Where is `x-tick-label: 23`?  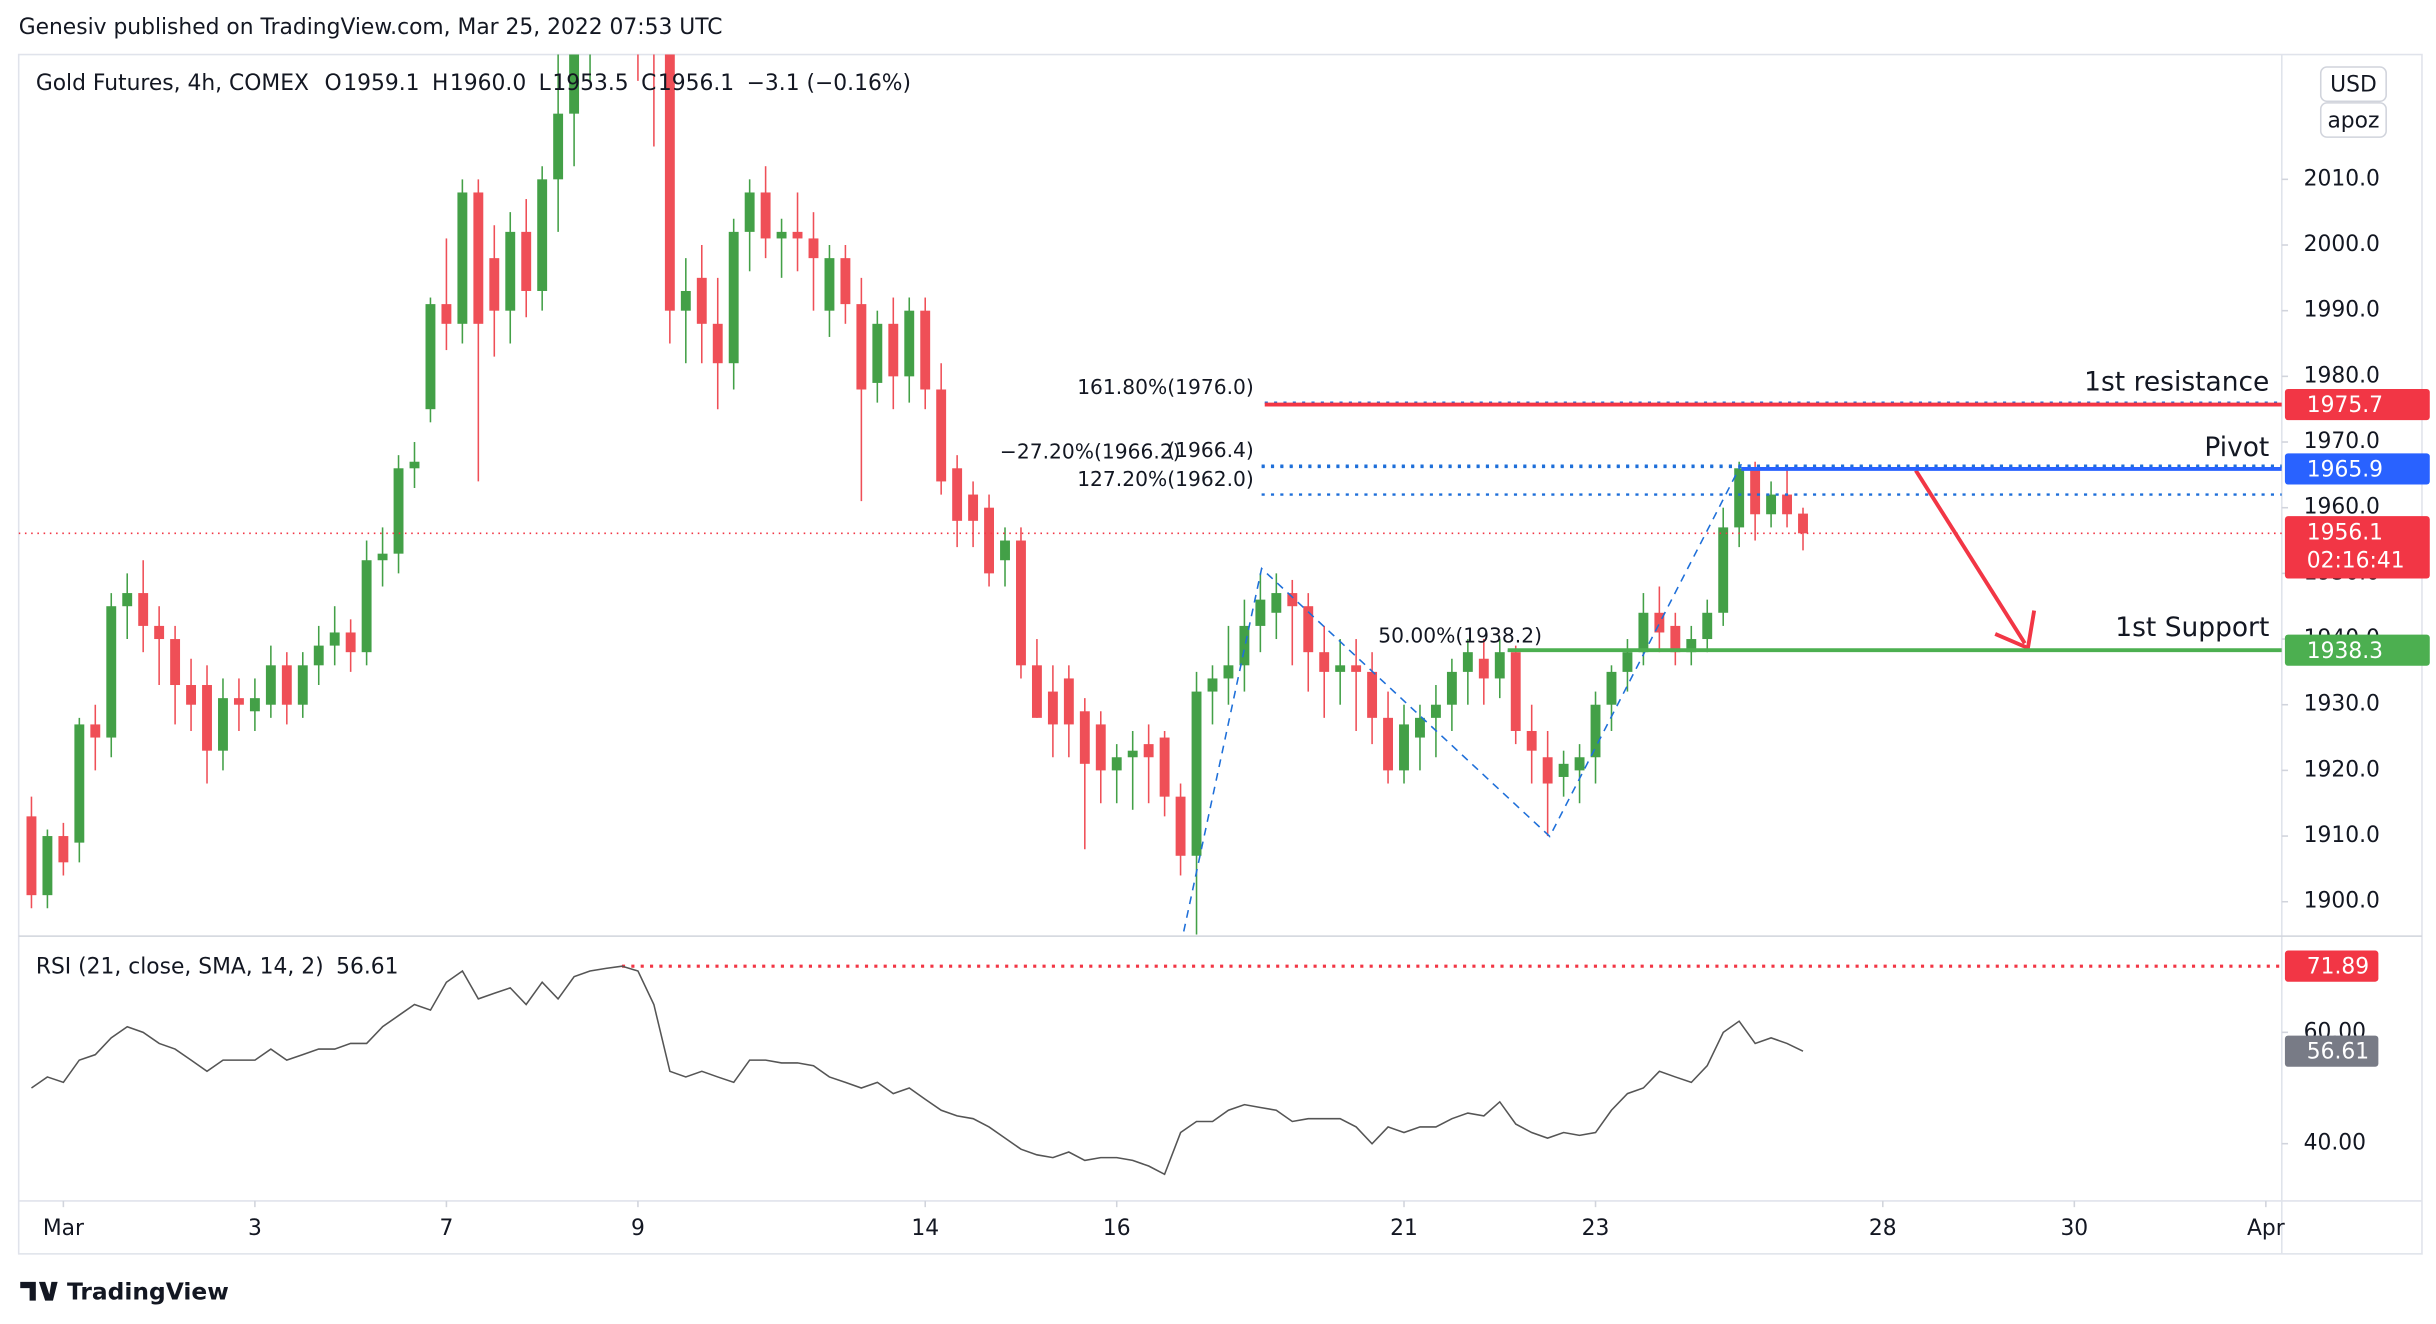
x-tick-label: 23 is located at coordinates (1596, 1228).